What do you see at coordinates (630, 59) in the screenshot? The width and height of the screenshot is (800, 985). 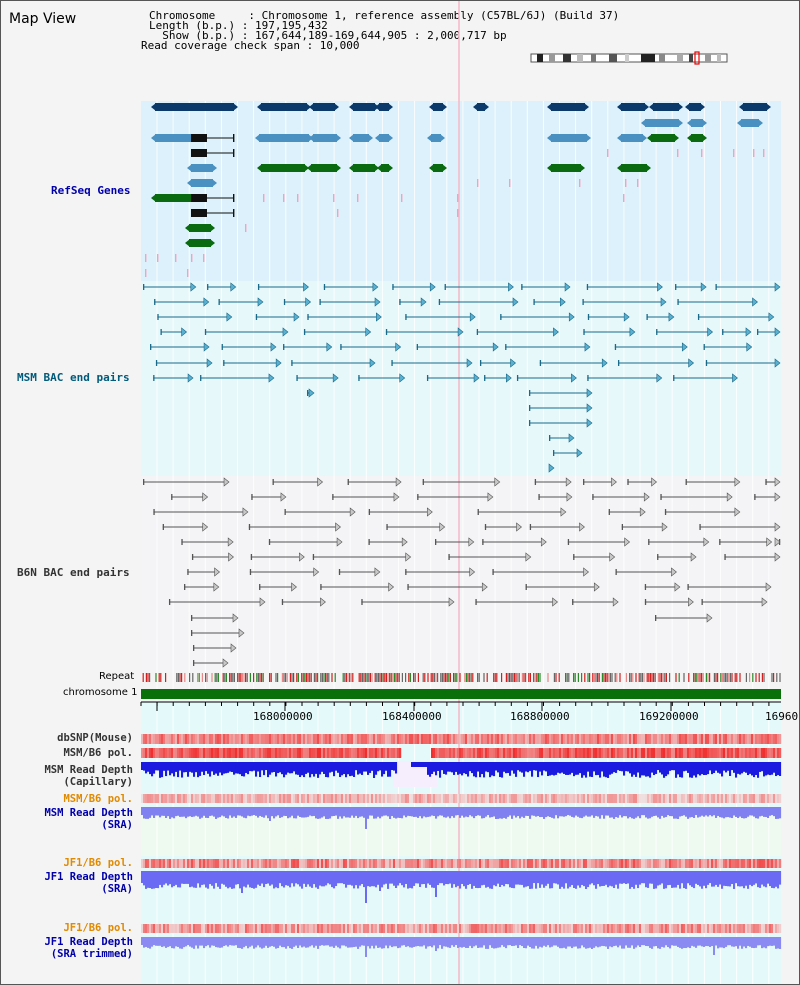 I see `chromosome-ideogram` at bounding box center [630, 59].